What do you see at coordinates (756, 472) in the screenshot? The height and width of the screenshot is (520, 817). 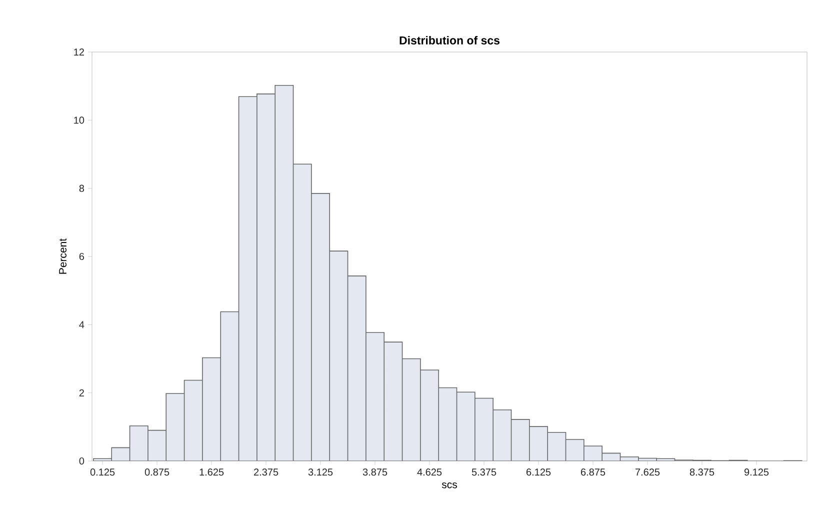 I see `x-tick-label: 9.125` at bounding box center [756, 472].